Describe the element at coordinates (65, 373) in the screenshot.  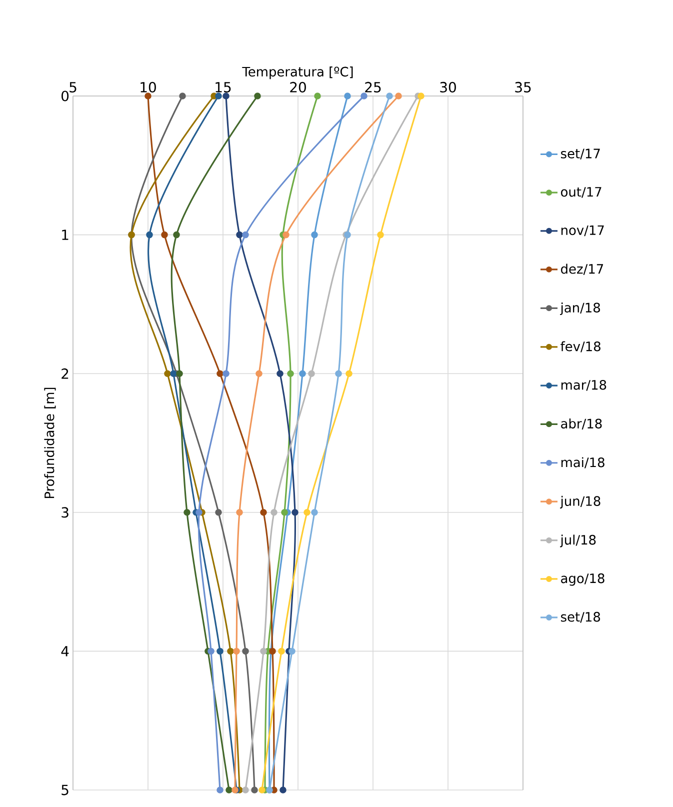
I see `y-tick-label: 2` at that location.